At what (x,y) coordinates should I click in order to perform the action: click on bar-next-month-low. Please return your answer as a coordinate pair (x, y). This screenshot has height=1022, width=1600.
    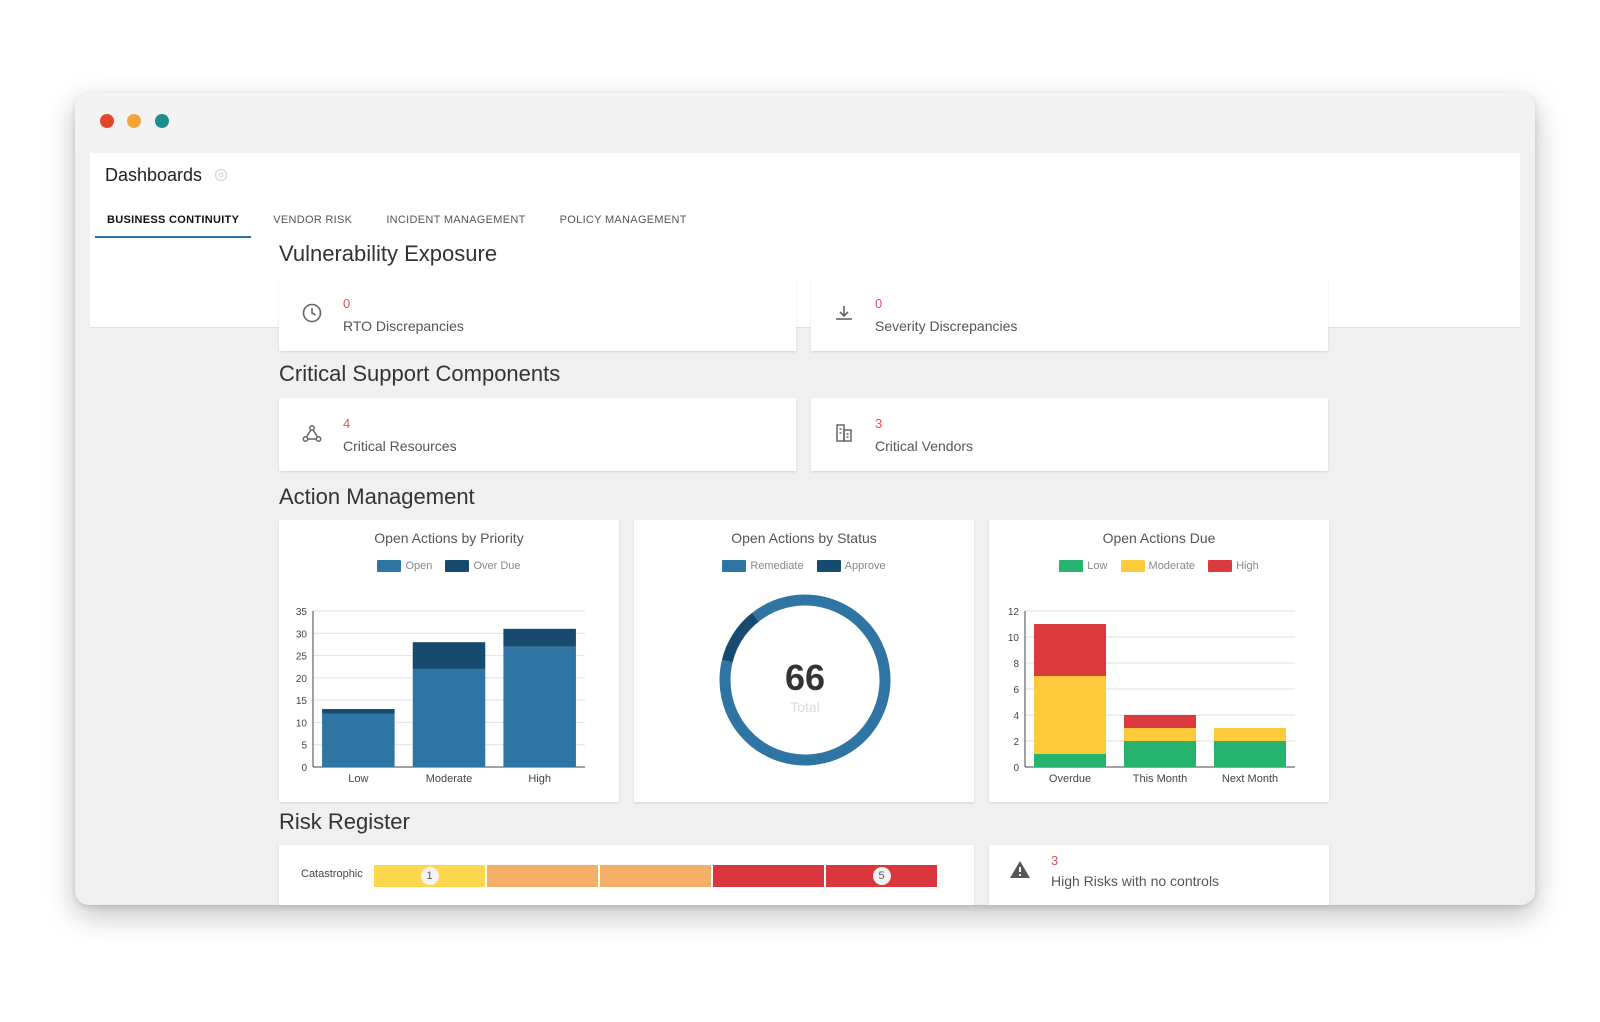
    Looking at the image, I should click on (1250, 754).